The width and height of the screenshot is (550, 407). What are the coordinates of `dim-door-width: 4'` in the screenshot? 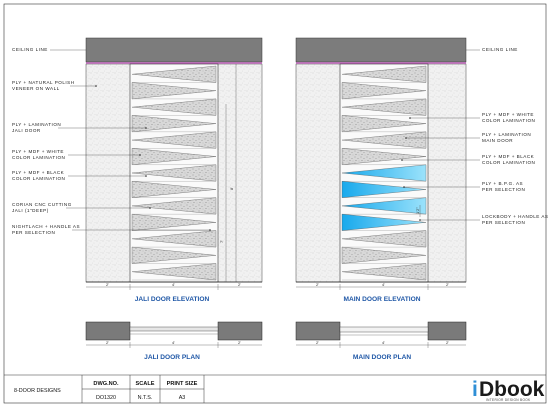 It's located at (173, 284).